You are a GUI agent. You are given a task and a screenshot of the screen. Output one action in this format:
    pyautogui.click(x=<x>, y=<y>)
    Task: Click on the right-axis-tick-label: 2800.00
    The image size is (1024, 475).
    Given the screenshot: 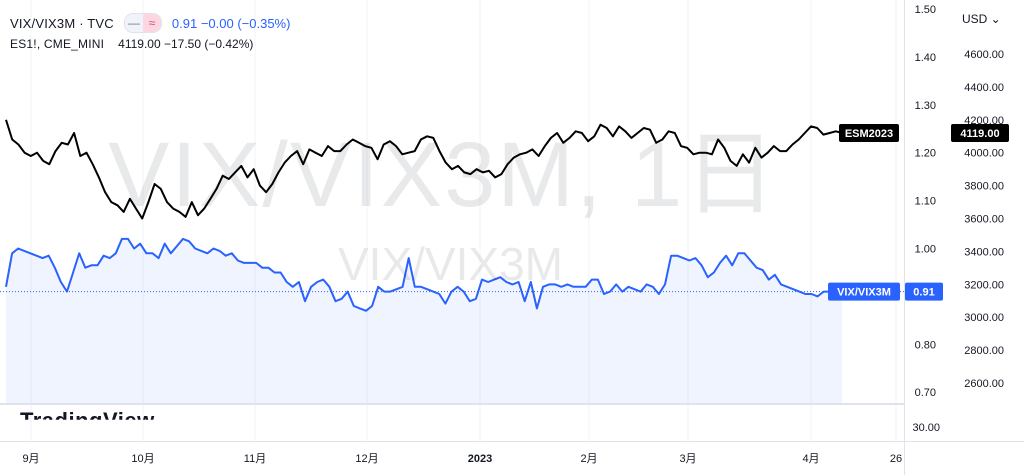 What is the action you would take?
    pyautogui.click(x=984, y=351)
    